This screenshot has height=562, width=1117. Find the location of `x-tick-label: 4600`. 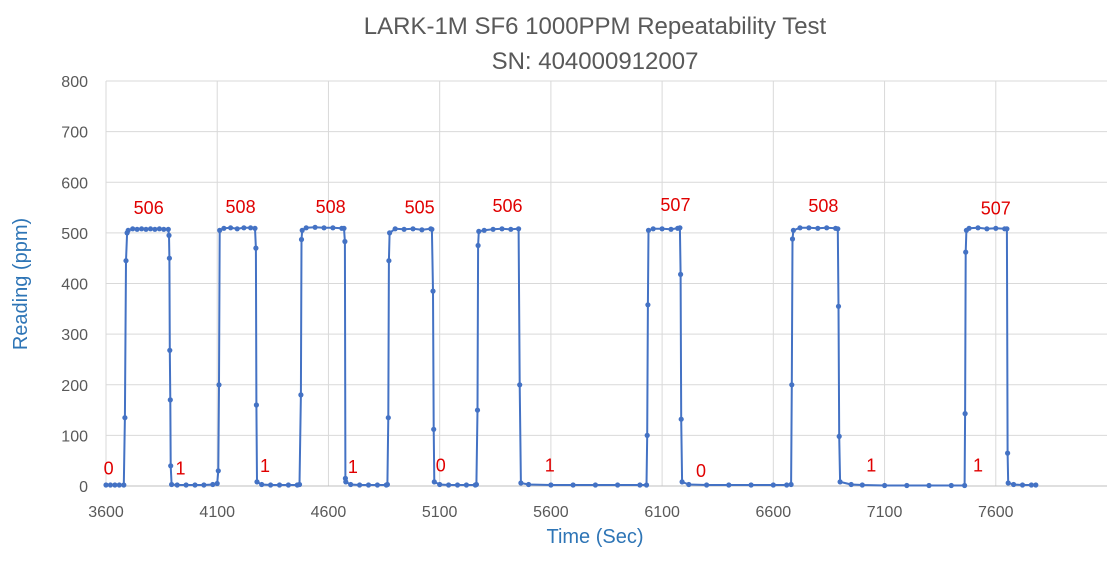

x-tick-label: 4600 is located at coordinates (329, 512).